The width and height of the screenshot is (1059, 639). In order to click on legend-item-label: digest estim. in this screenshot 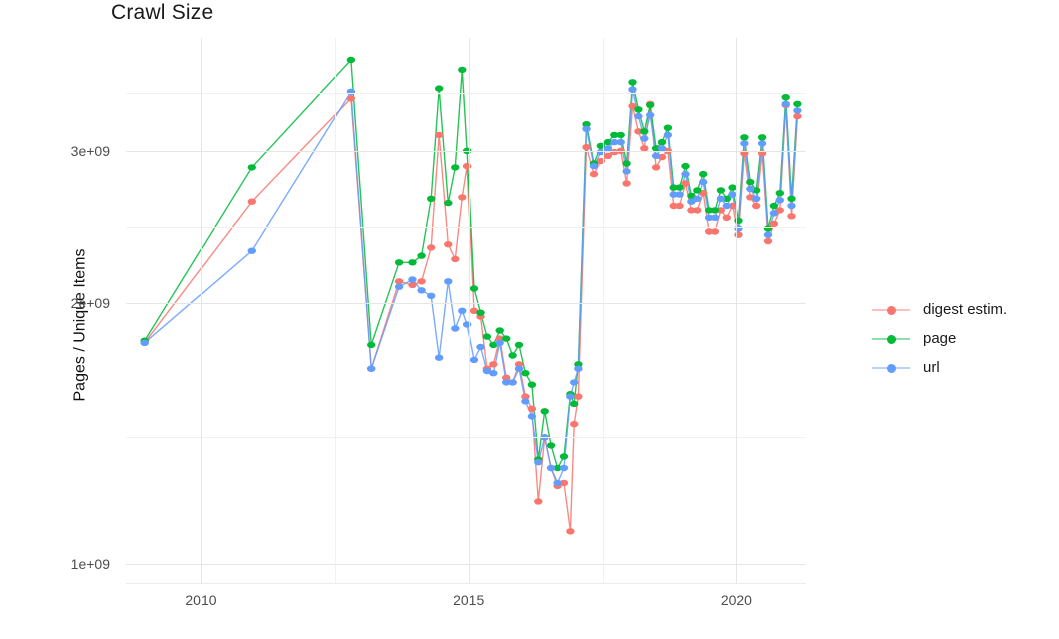, I will do `click(965, 309)`.